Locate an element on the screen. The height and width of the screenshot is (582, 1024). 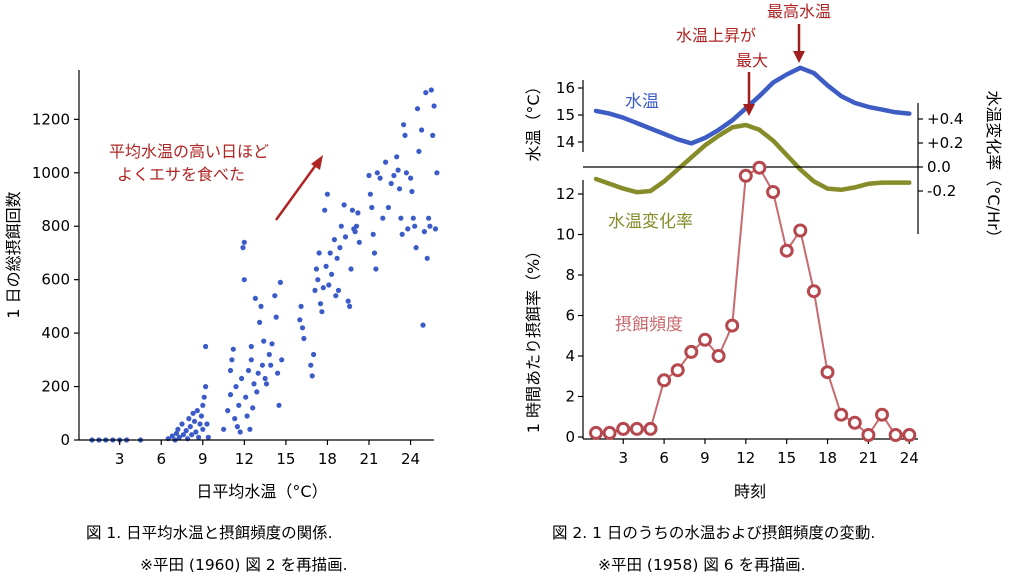
rate-axis-label: 水温変化率（°C/Hr） is located at coordinates (993, 167).